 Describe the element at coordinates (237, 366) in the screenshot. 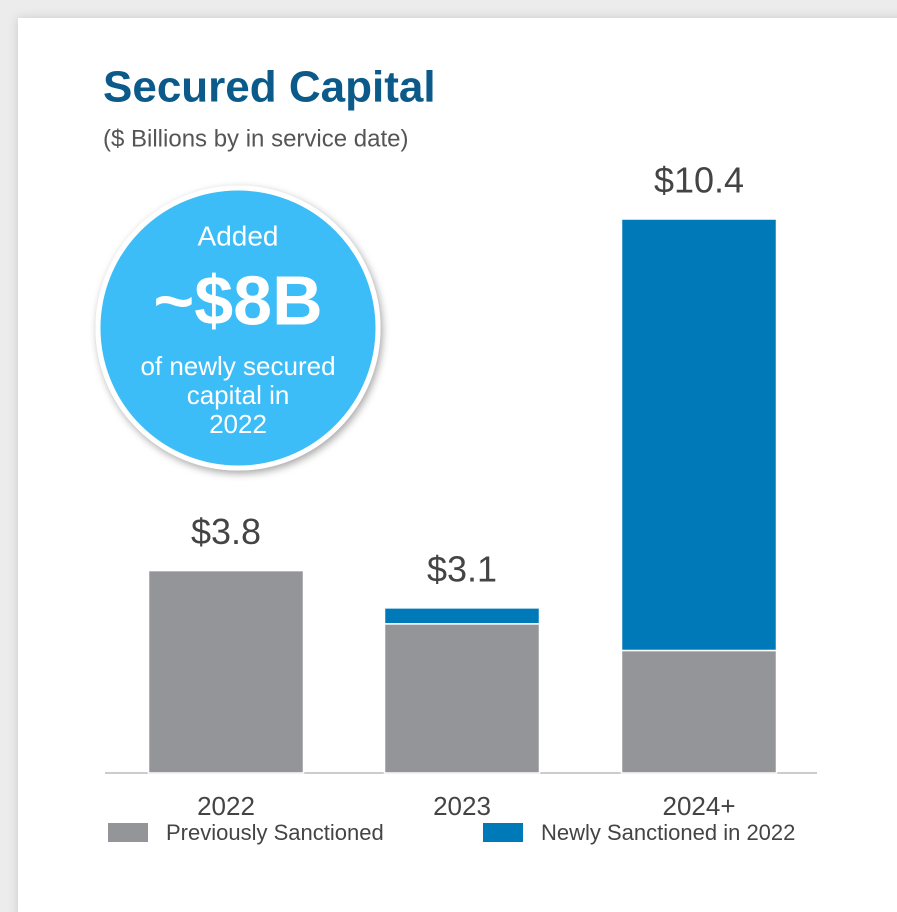

I see `callout-line: of newly secured` at that location.